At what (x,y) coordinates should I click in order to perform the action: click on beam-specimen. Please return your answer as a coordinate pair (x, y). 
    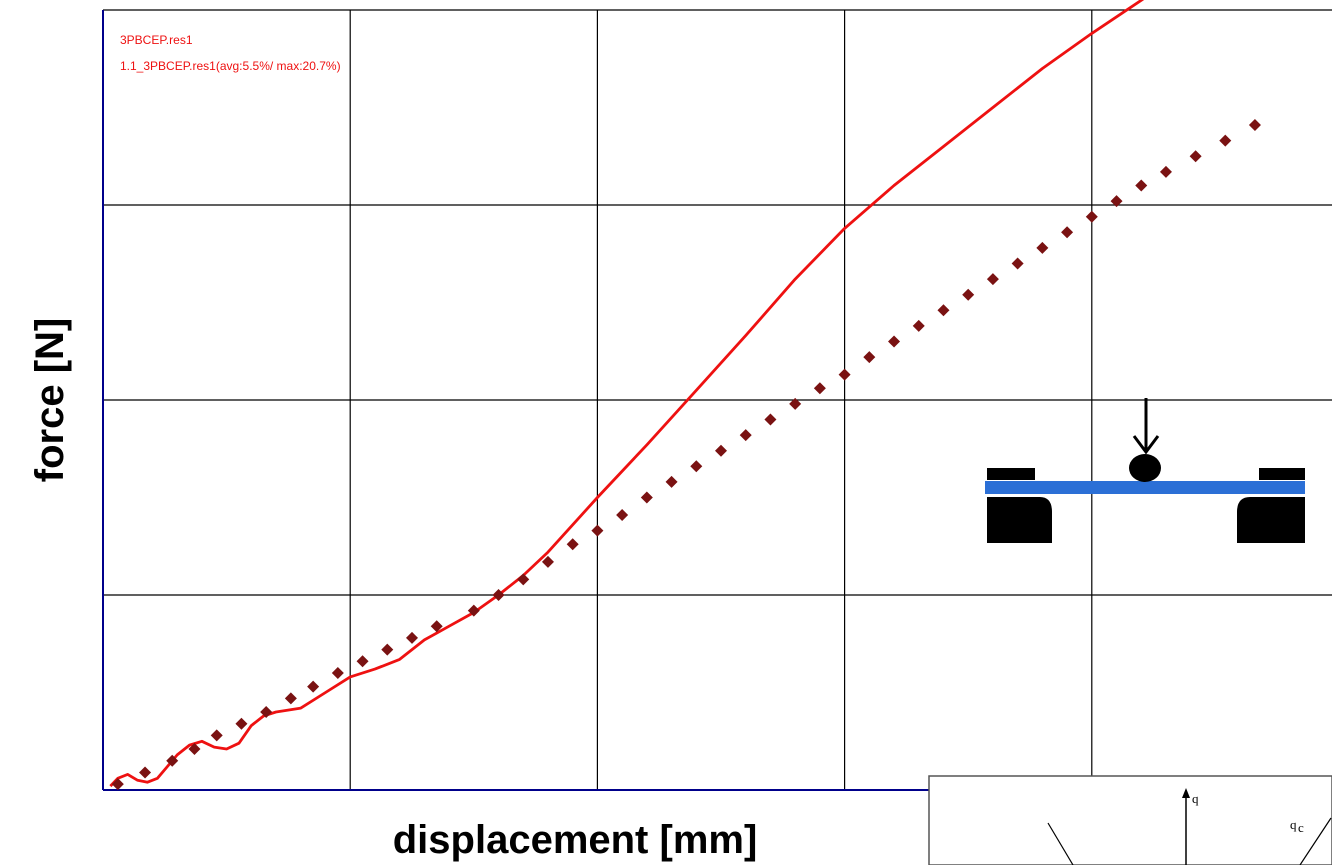
    Looking at the image, I should click on (1145, 487).